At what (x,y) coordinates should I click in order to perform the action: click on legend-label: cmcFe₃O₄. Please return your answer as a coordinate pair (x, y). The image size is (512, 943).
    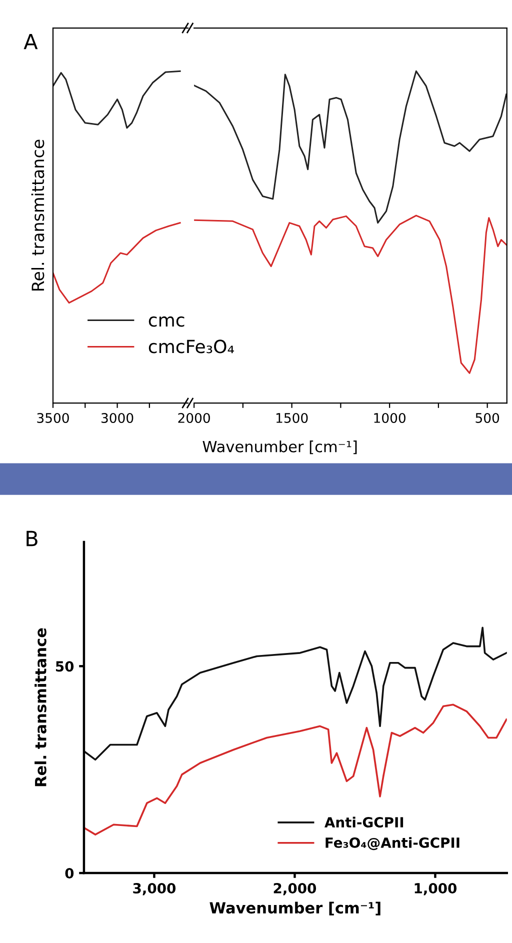
    Looking at the image, I should click on (191, 347).